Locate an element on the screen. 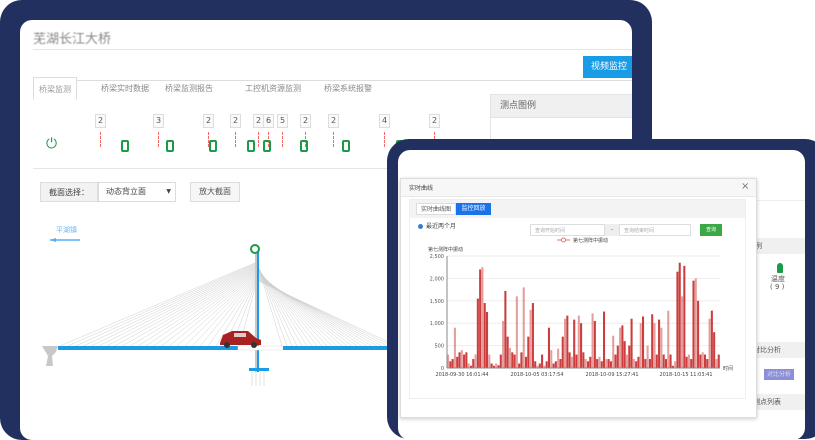 This screenshot has height=440, width=815. sensor-count-badge: 4 is located at coordinates (384, 121).